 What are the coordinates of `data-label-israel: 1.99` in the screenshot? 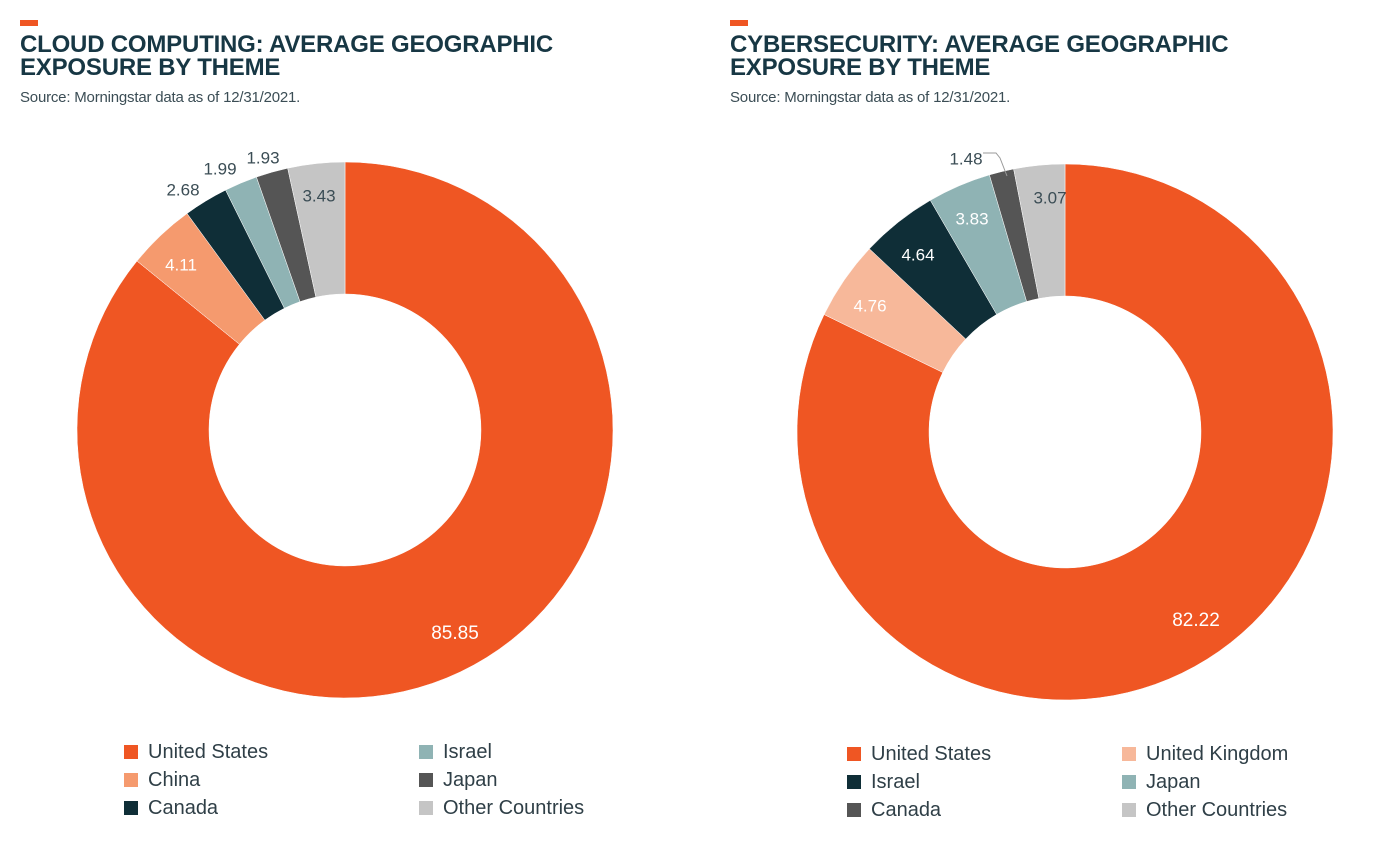 It's located at (219, 168).